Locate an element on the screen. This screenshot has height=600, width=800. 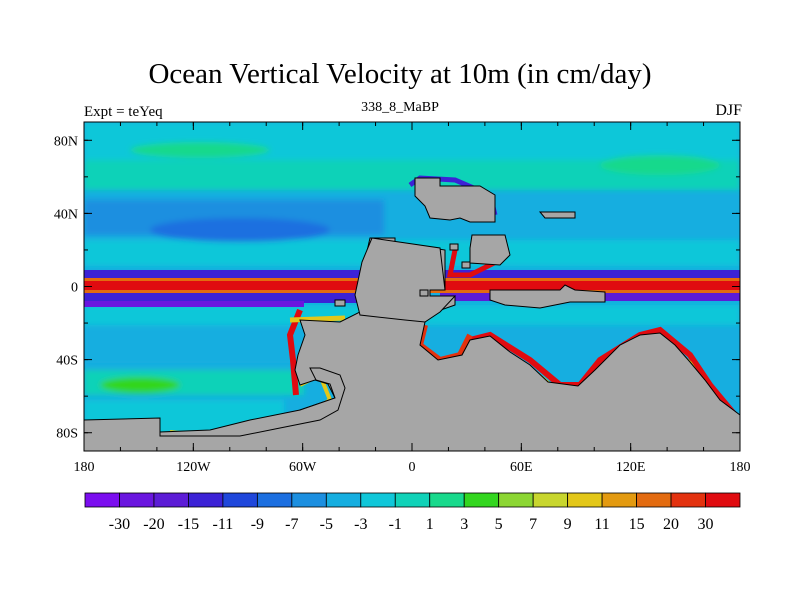
north-blue-patch is located at coordinates (240, 230).